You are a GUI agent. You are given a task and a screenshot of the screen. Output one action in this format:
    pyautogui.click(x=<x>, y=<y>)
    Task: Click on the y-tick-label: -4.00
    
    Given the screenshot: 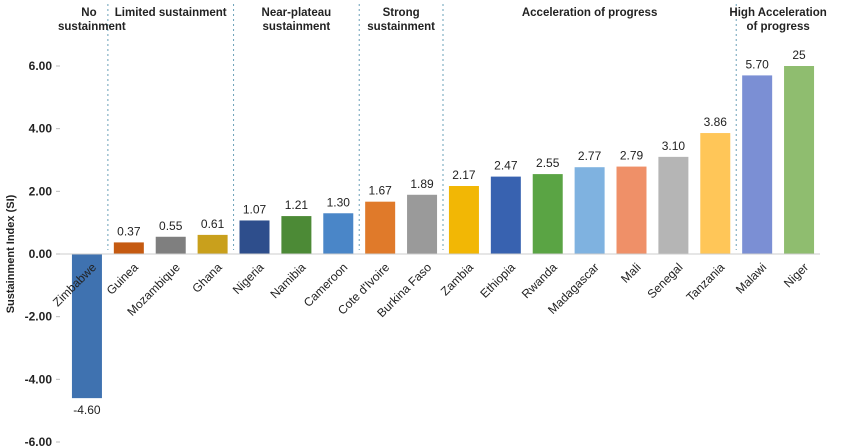 What is the action you would take?
    pyautogui.click(x=39, y=379)
    